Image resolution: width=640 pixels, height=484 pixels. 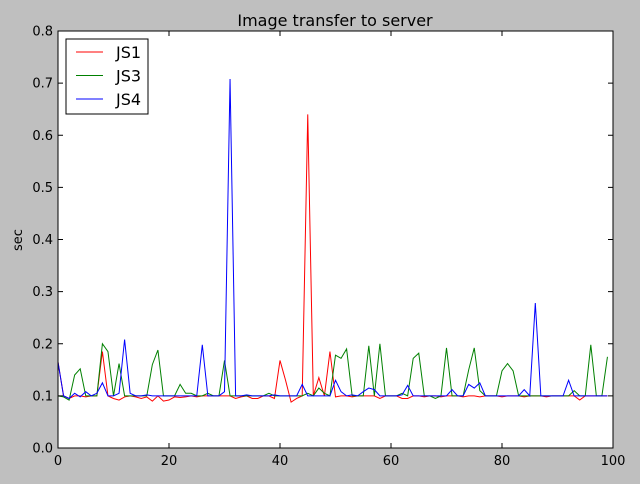 I want to click on y-tick-label: 0.4, so click(x=42, y=240).